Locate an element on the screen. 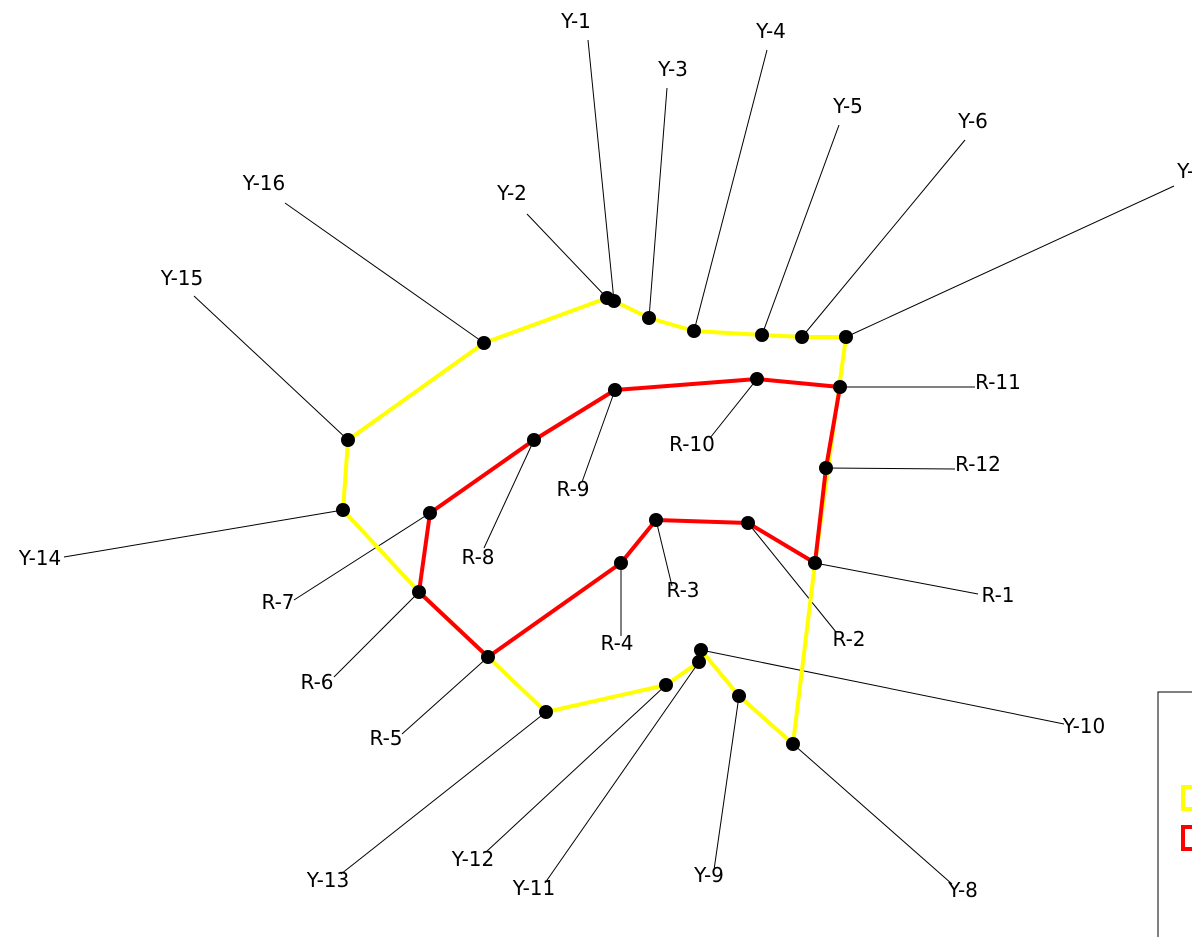  yellow-label-y-15: Y-15 is located at coordinates (182, 278).